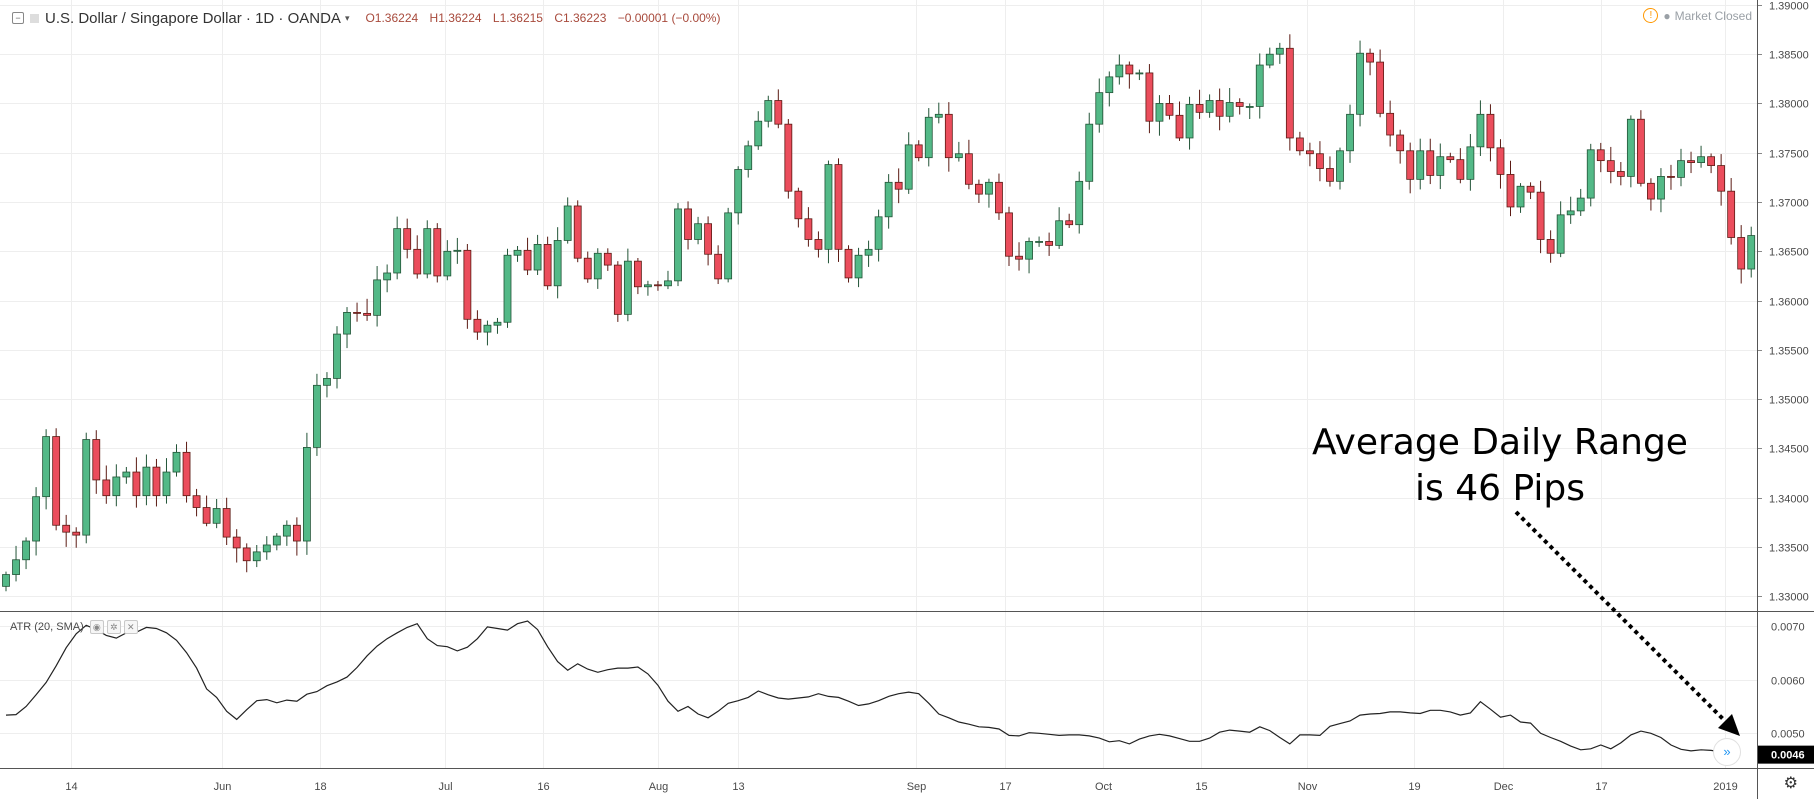 This screenshot has height=799, width=1814. Describe the element at coordinates (320, 787) in the screenshot. I see `time-tick-label: 18` at that location.